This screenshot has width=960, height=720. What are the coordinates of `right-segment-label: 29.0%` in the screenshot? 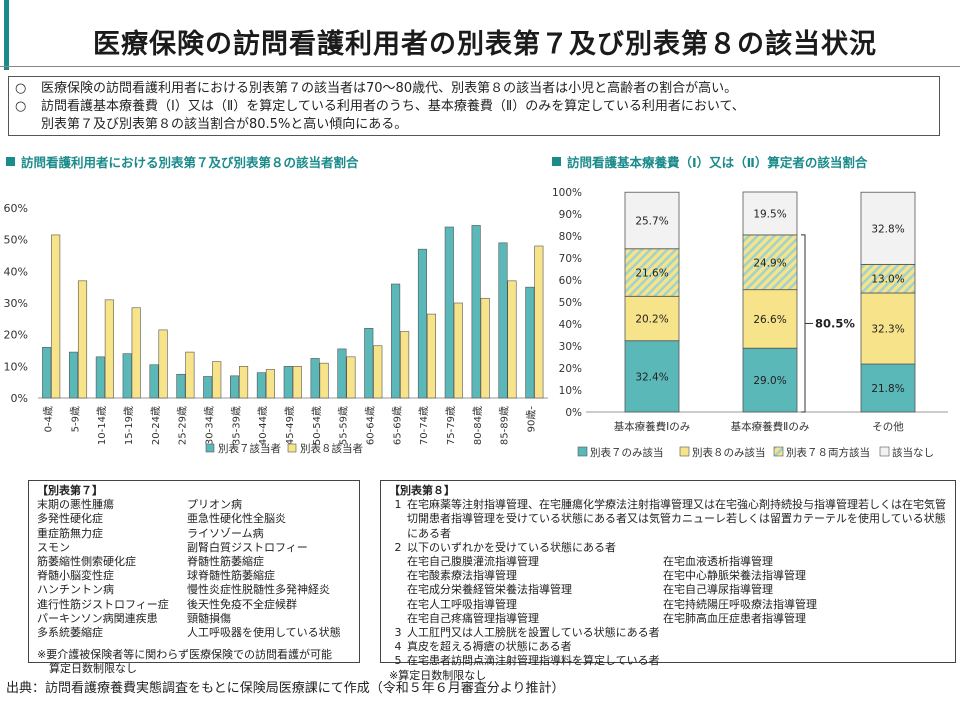 It's located at (769, 381).